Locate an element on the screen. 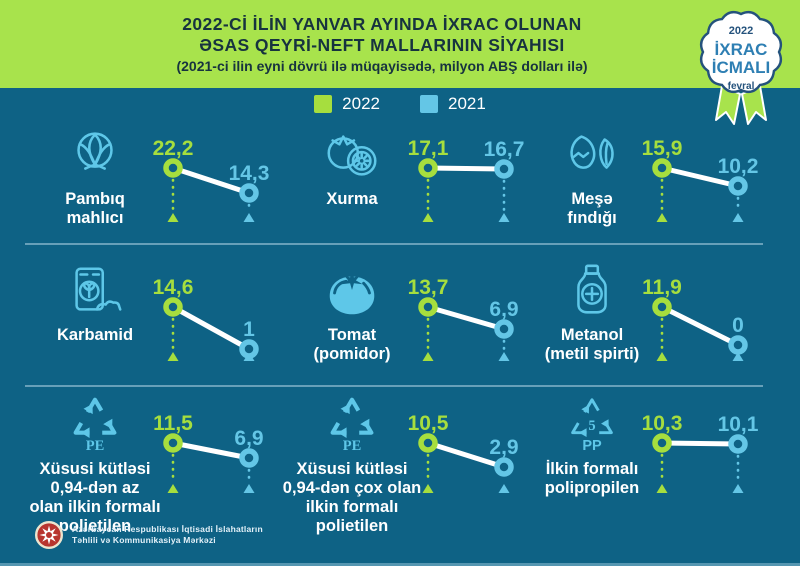 This screenshot has width=800, height=566. title-line1: 2022-Cİ İLİN YANVAR AYINDA İXRAC OLUNAN is located at coordinates (382, 24).